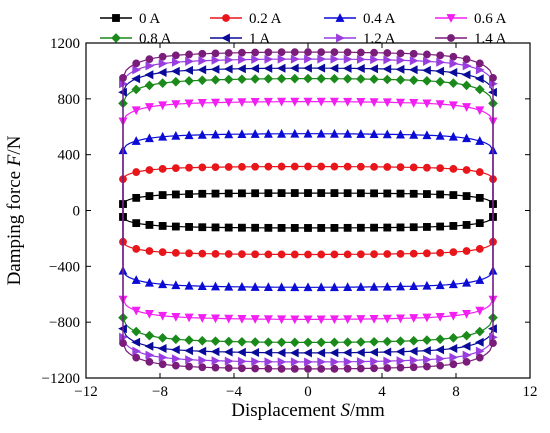 This screenshot has height=433, width=550. What do you see at coordinates (77, 212) in the screenshot?
I see `y-tick-label: 0` at bounding box center [77, 212].